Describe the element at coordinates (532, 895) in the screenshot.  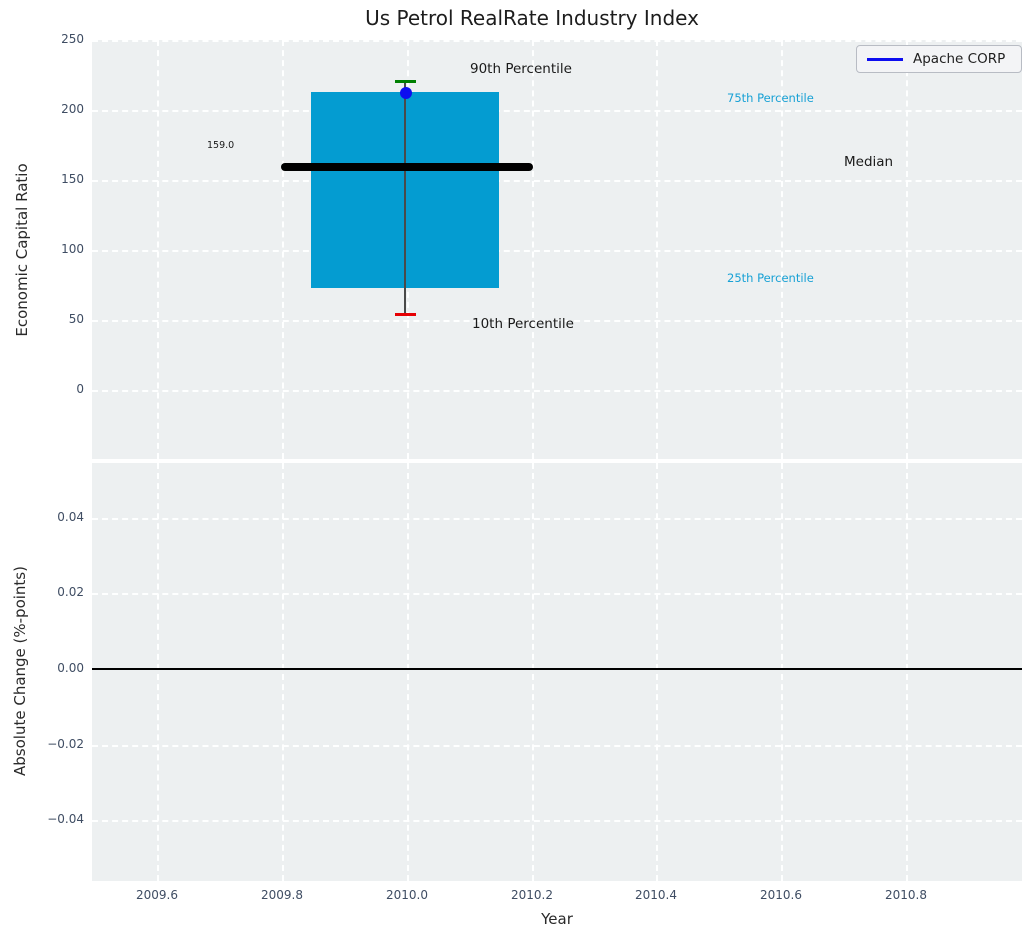
I see `xtick-2010-2: 2010.2` at that location.